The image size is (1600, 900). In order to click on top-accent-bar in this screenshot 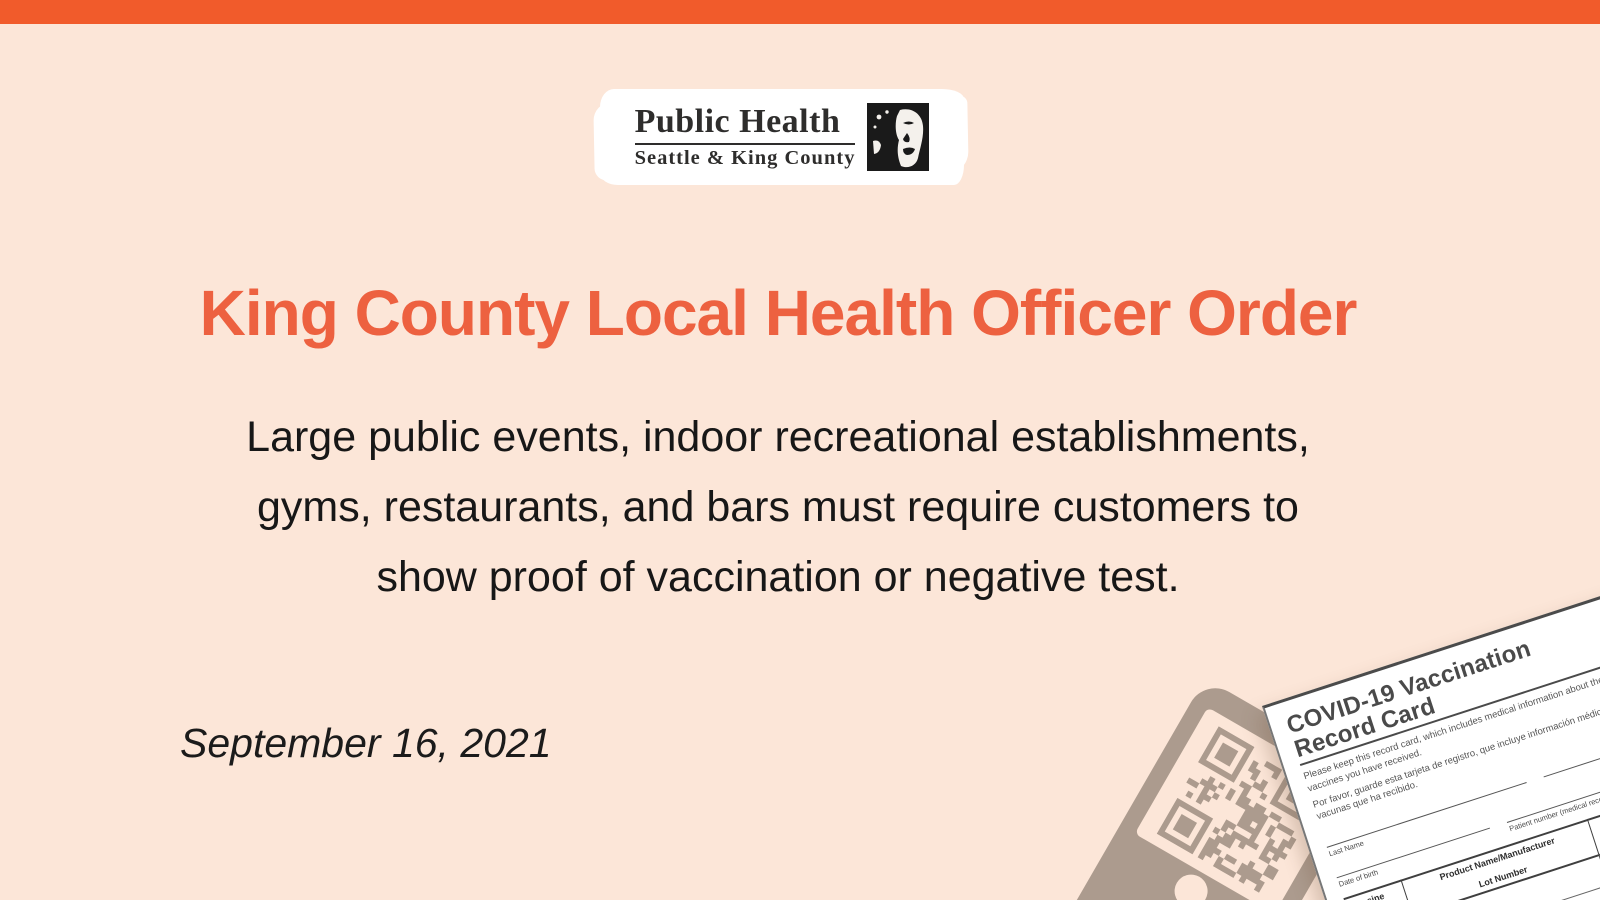, I will do `click(800, 12)`.